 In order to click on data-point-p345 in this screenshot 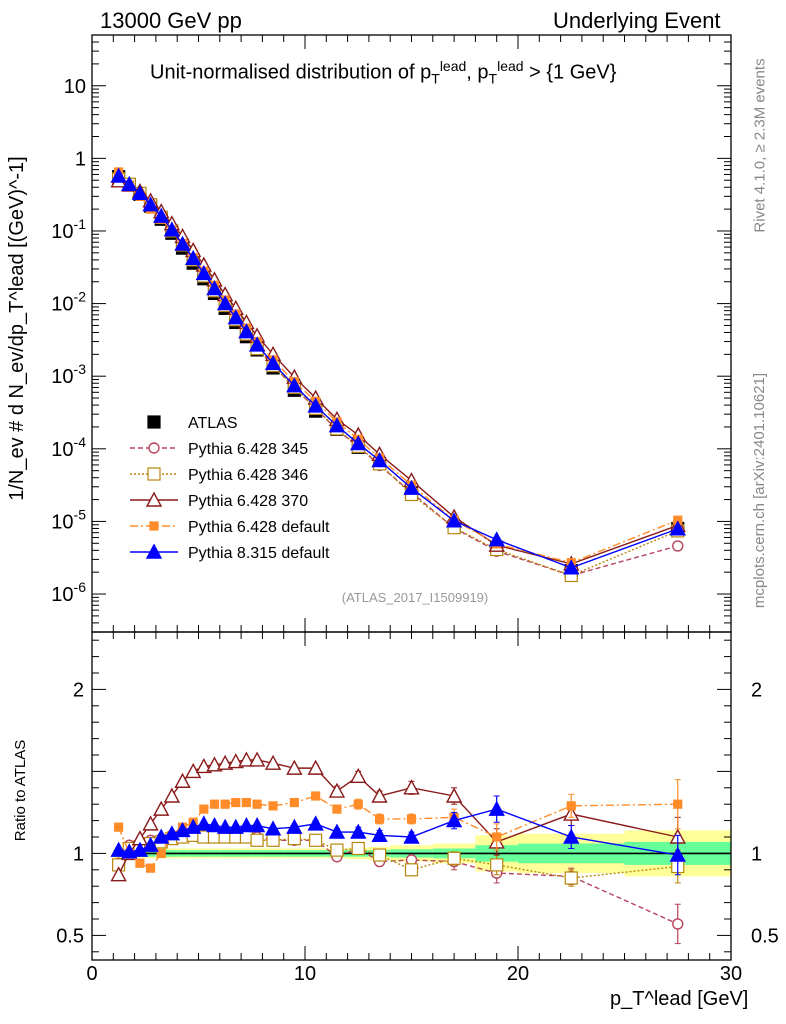, I will do `click(678, 546)`.